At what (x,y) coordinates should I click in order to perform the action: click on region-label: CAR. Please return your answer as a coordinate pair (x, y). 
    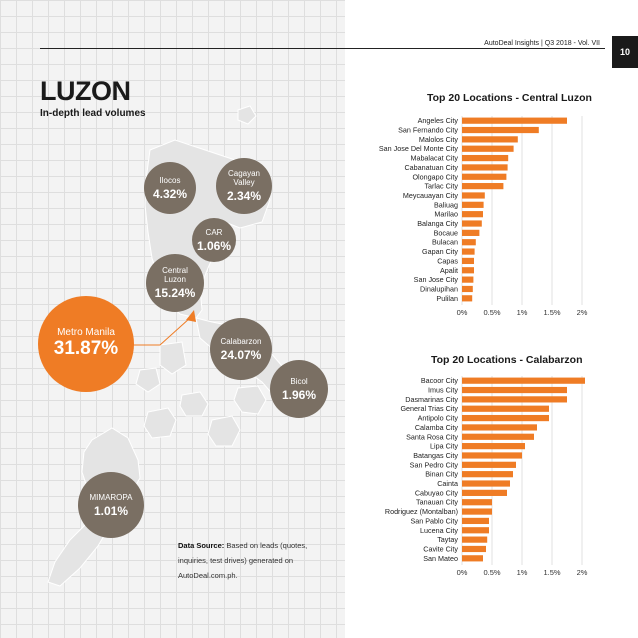
    Looking at the image, I should click on (214, 232).